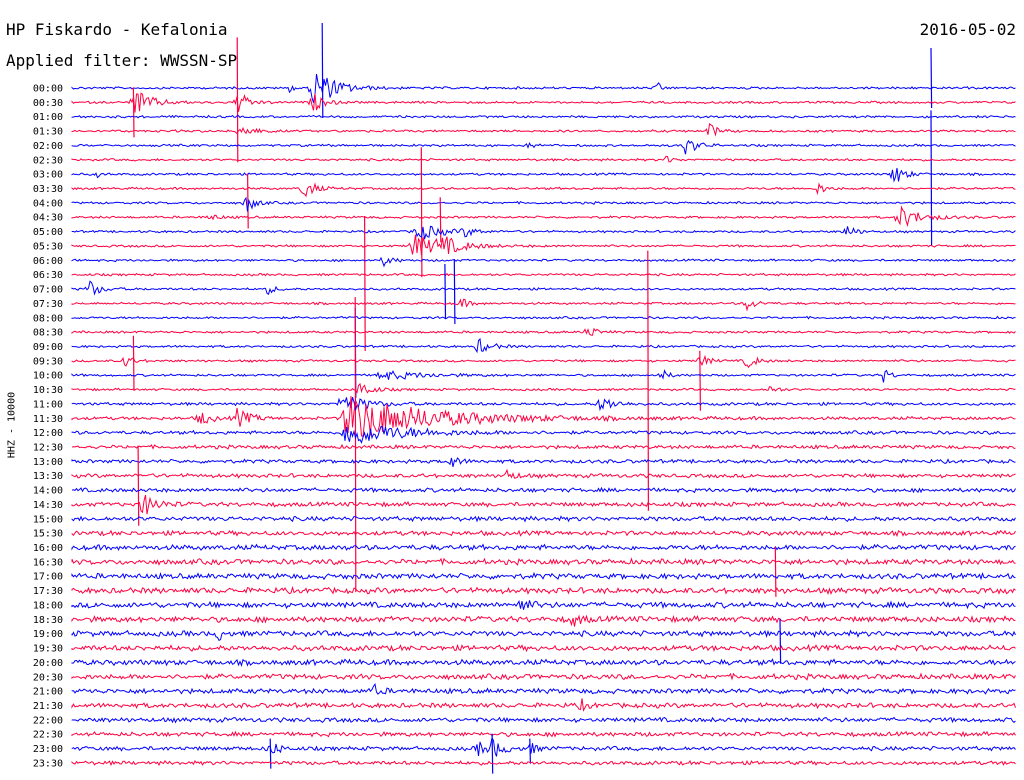 Image resolution: width=1024 pixels, height=780 pixels. Describe the element at coordinates (48, 376) in the screenshot. I see `time-tick-label: 10:00` at that location.